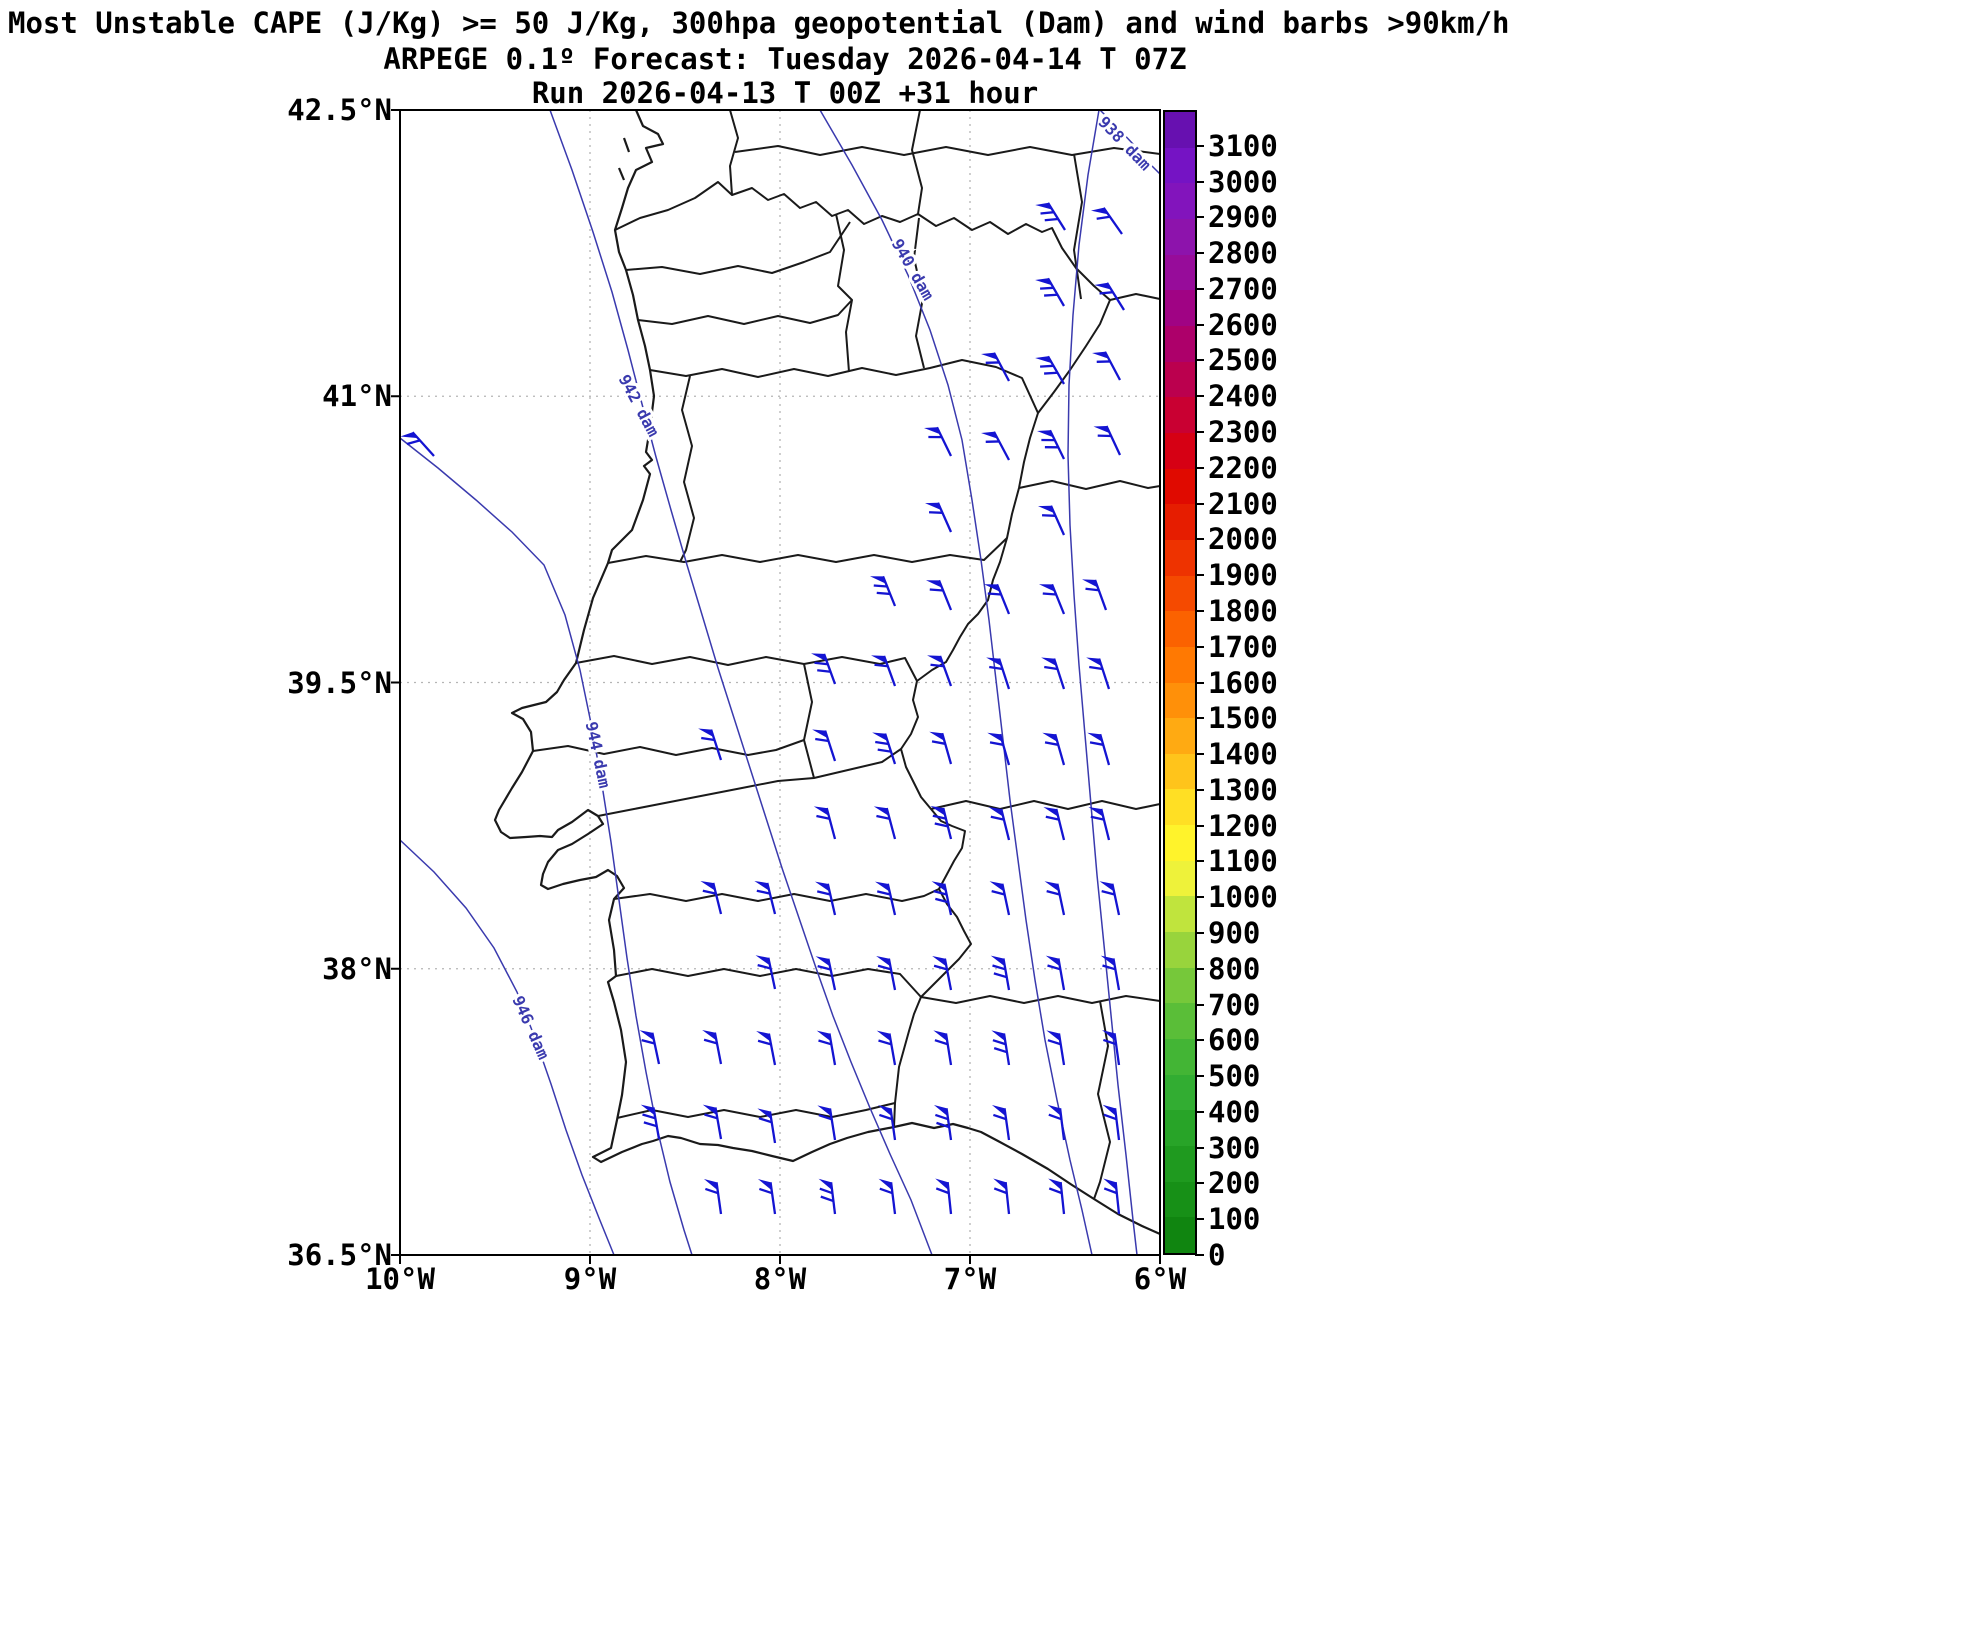 The image size is (1975, 1646). I want to click on colorbar-label: 200, so click(1234, 1183).